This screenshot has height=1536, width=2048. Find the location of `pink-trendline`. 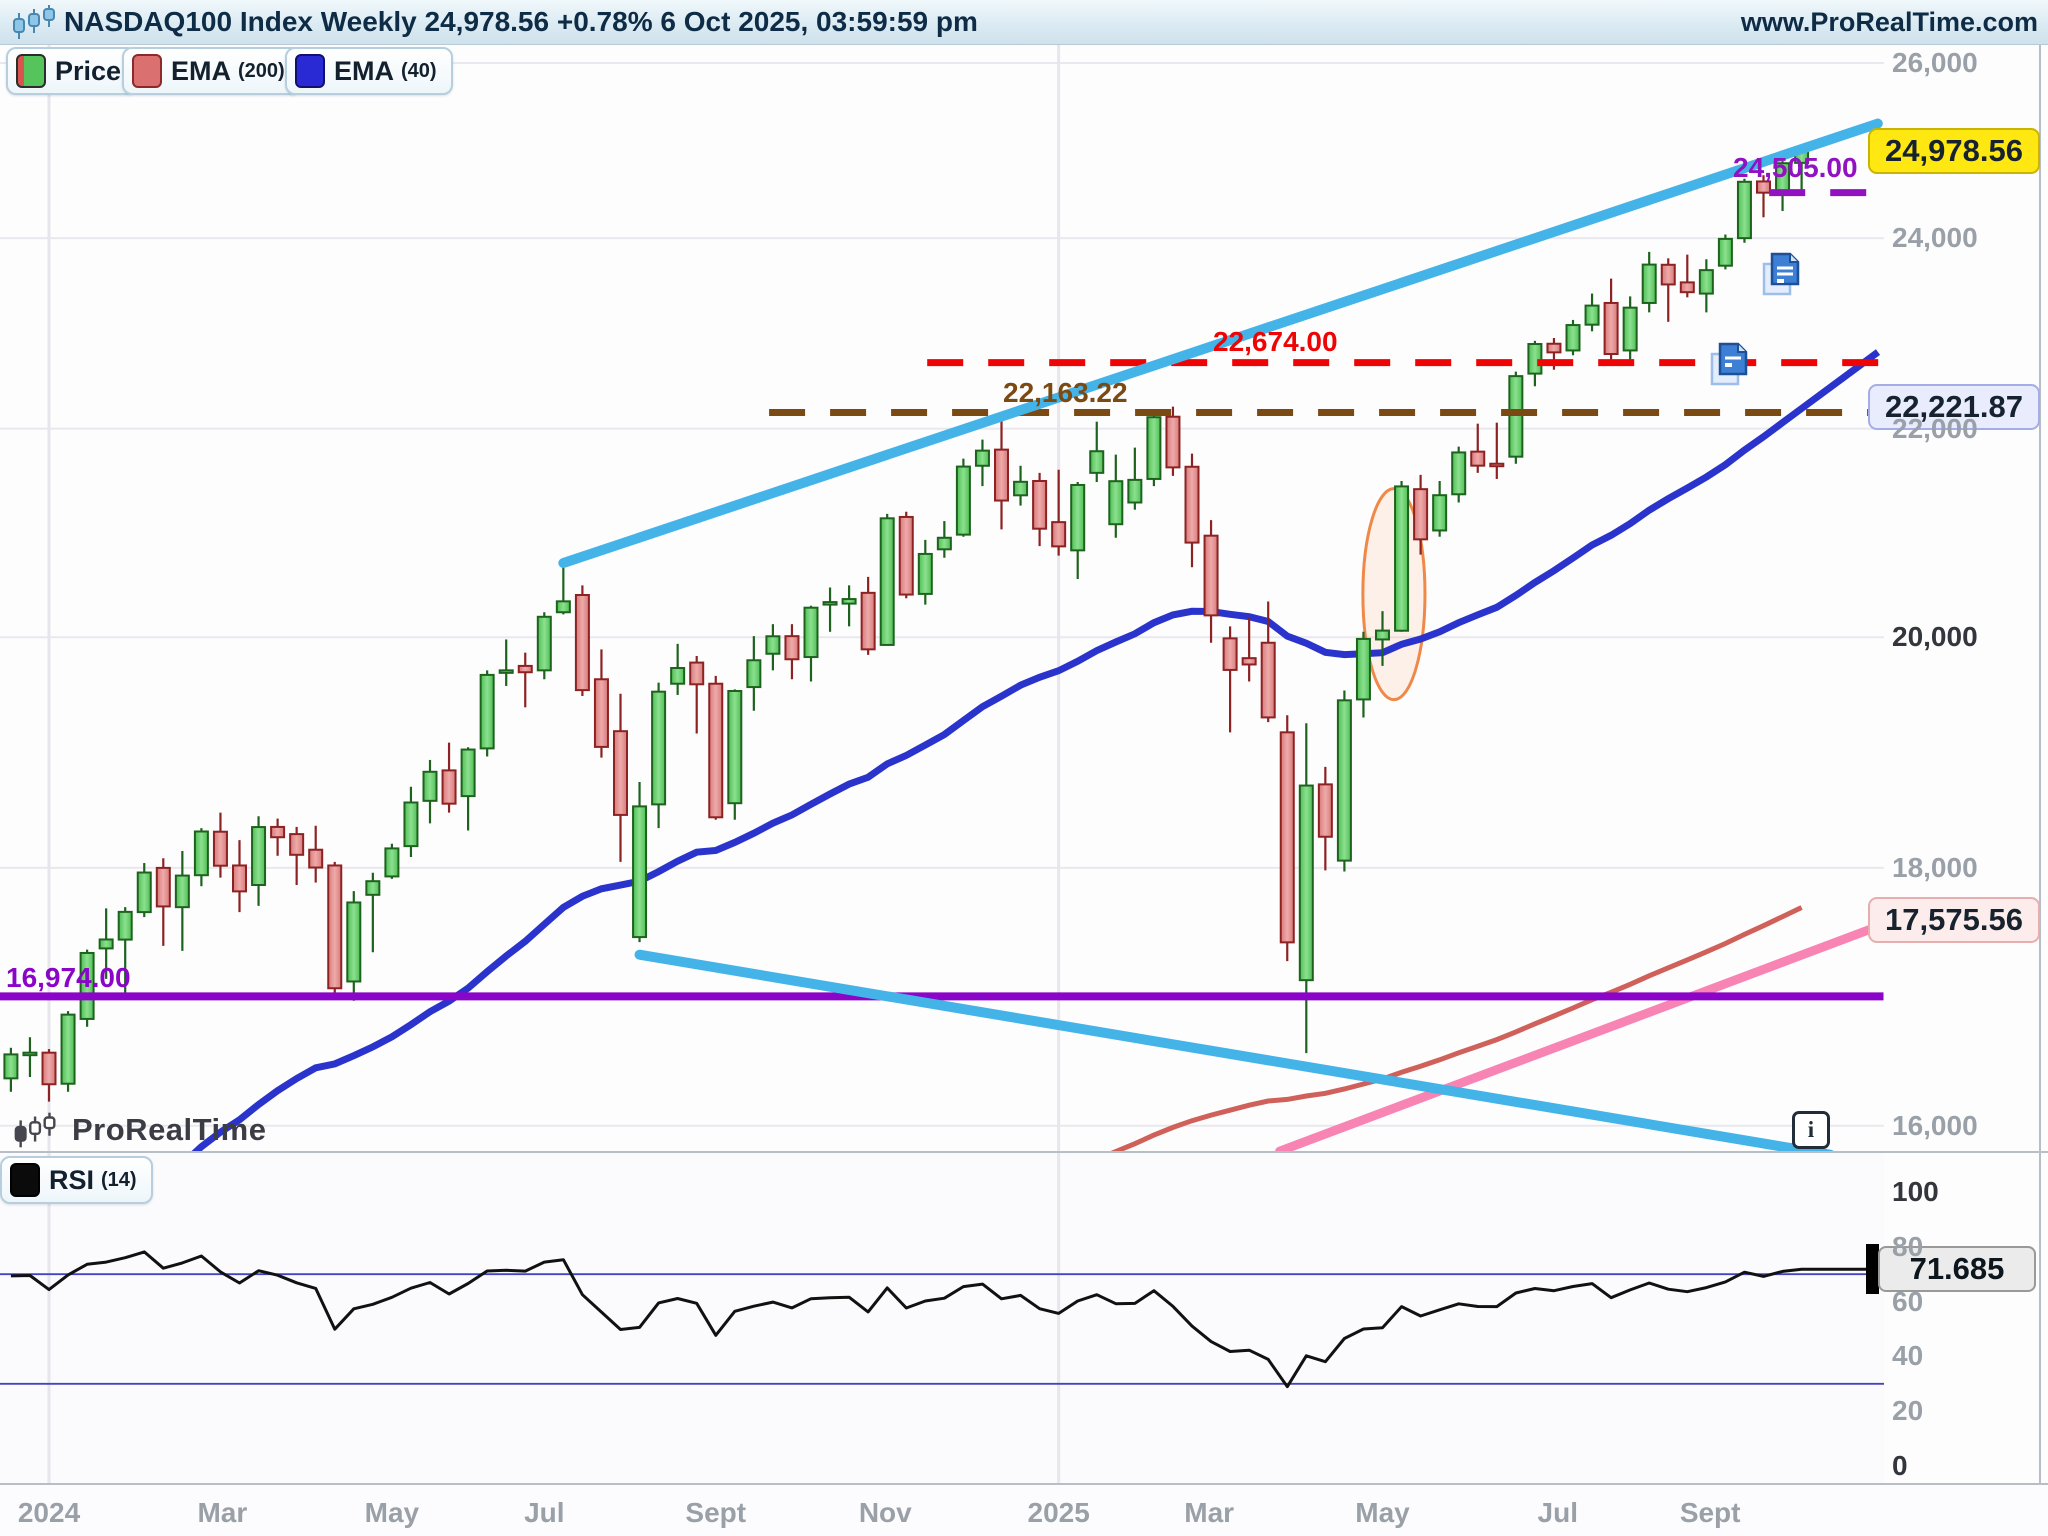

pink-trendline is located at coordinates (1579, 1036).